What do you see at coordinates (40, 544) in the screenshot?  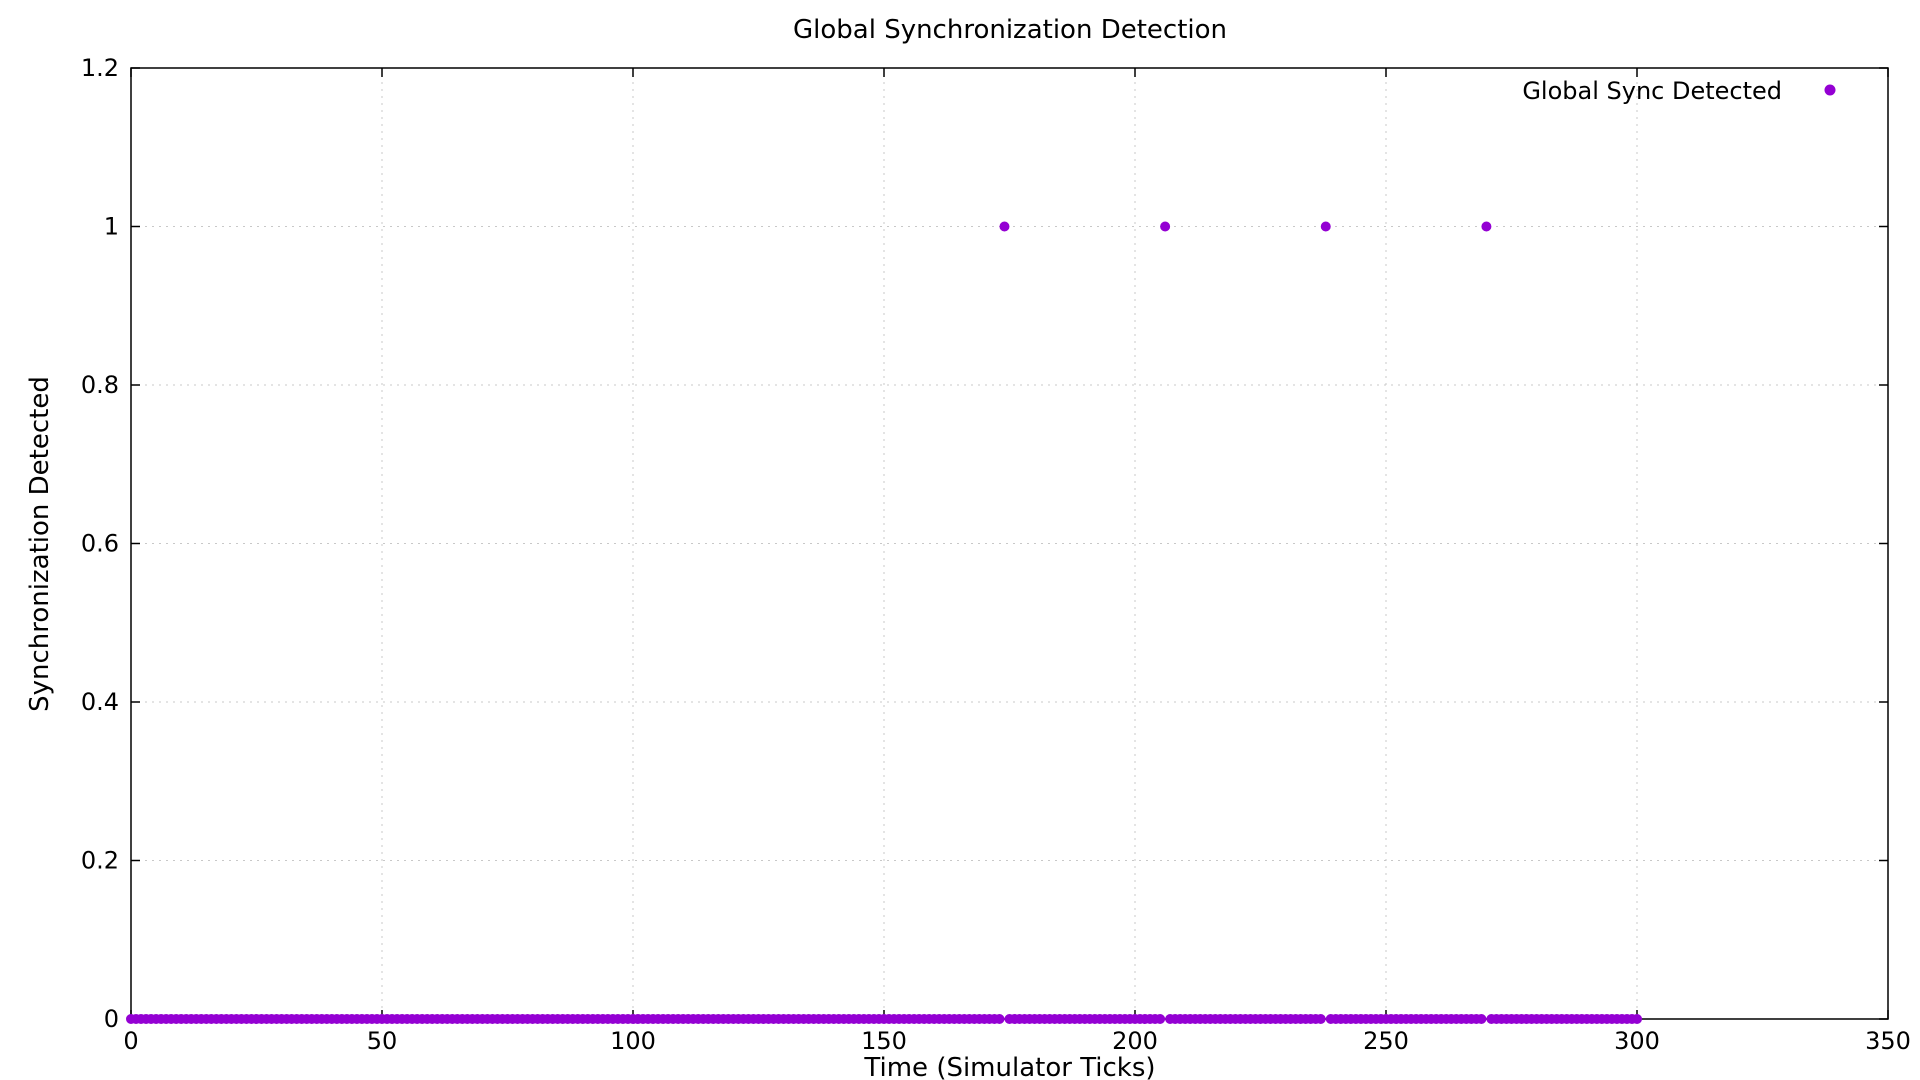 I see `y-axis-label: Synchronization Detected` at bounding box center [40, 544].